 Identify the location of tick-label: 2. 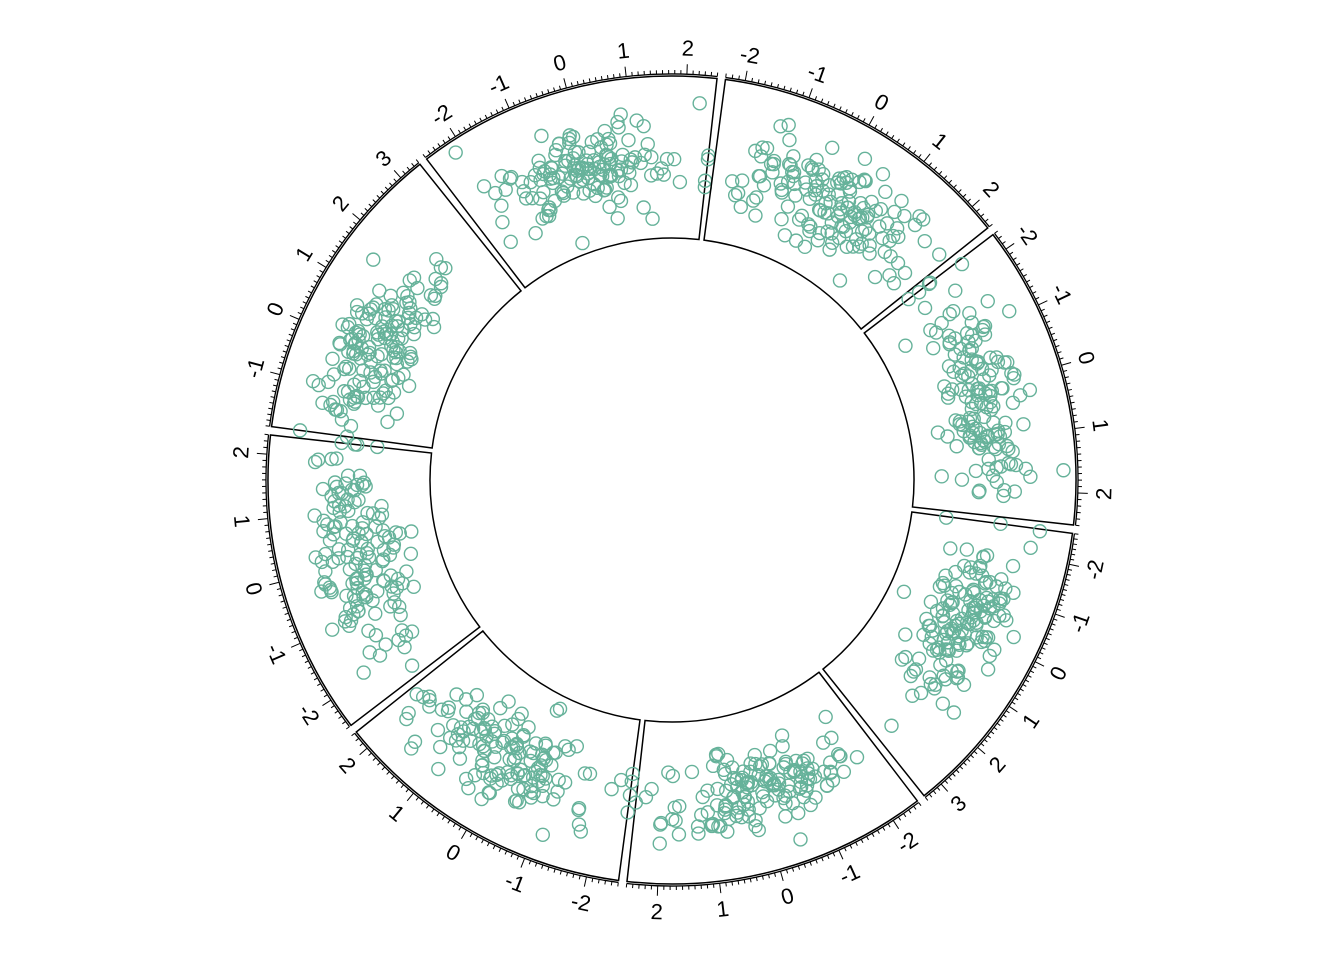
(656, 911).